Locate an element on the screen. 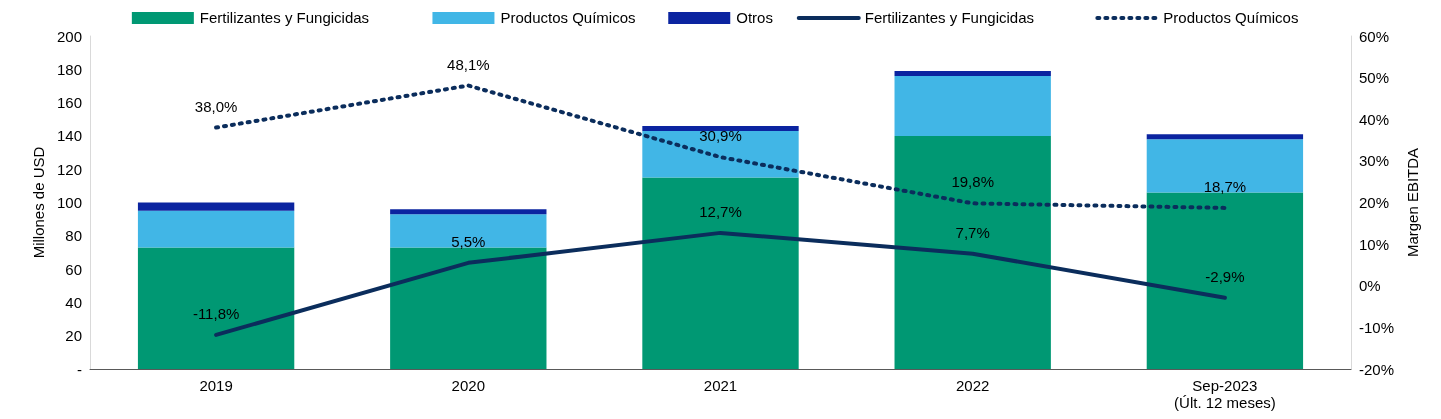  data-label: 7,7% is located at coordinates (972, 232).